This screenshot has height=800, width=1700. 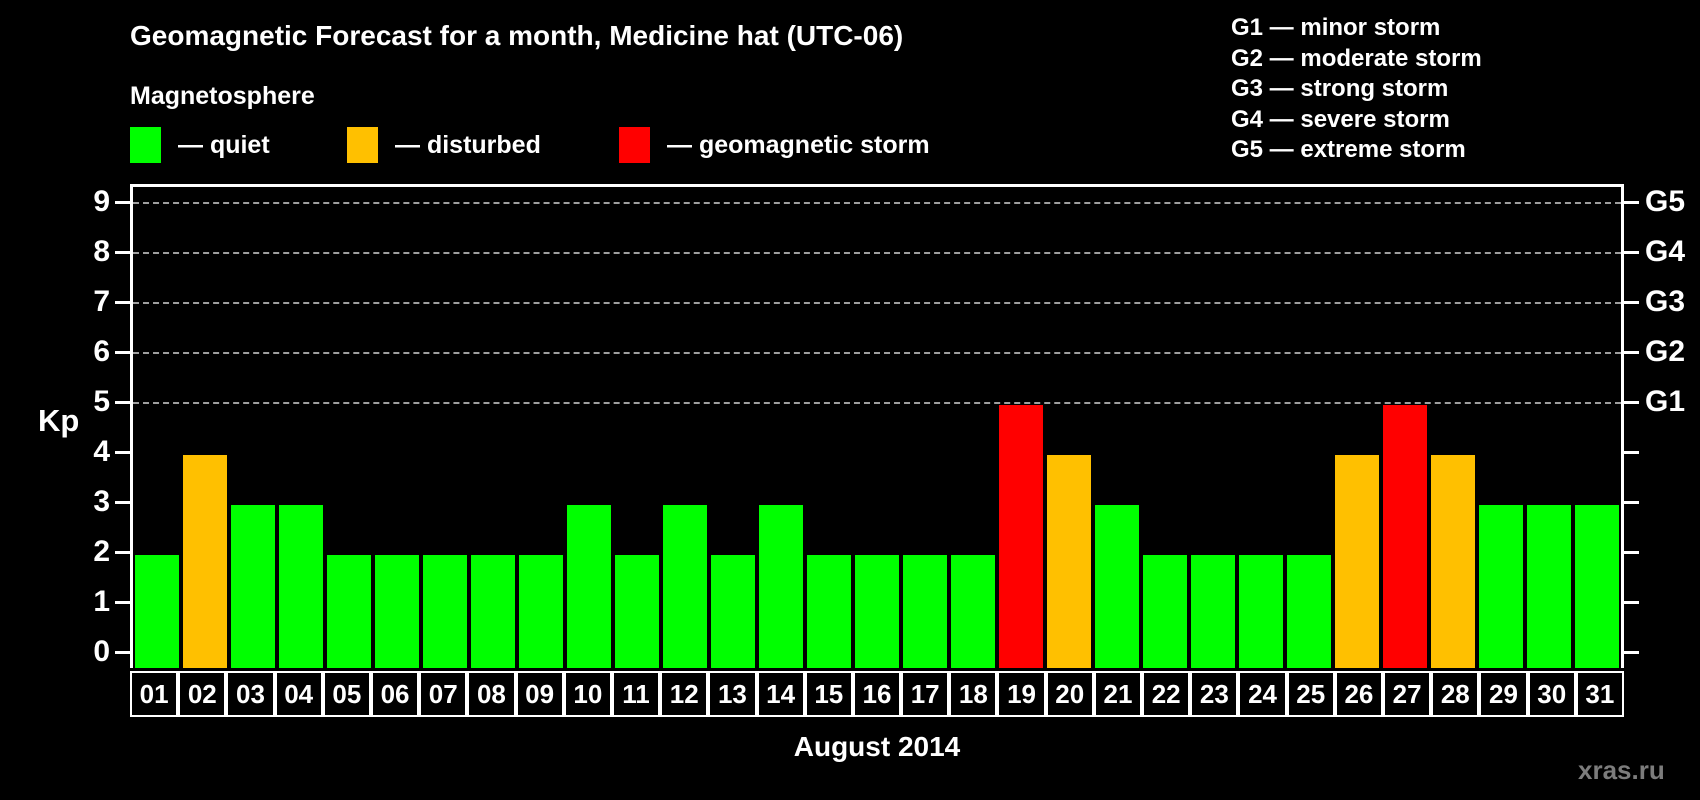 What do you see at coordinates (101, 551) in the screenshot?
I see `y-tick-label-2: 2` at bounding box center [101, 551].